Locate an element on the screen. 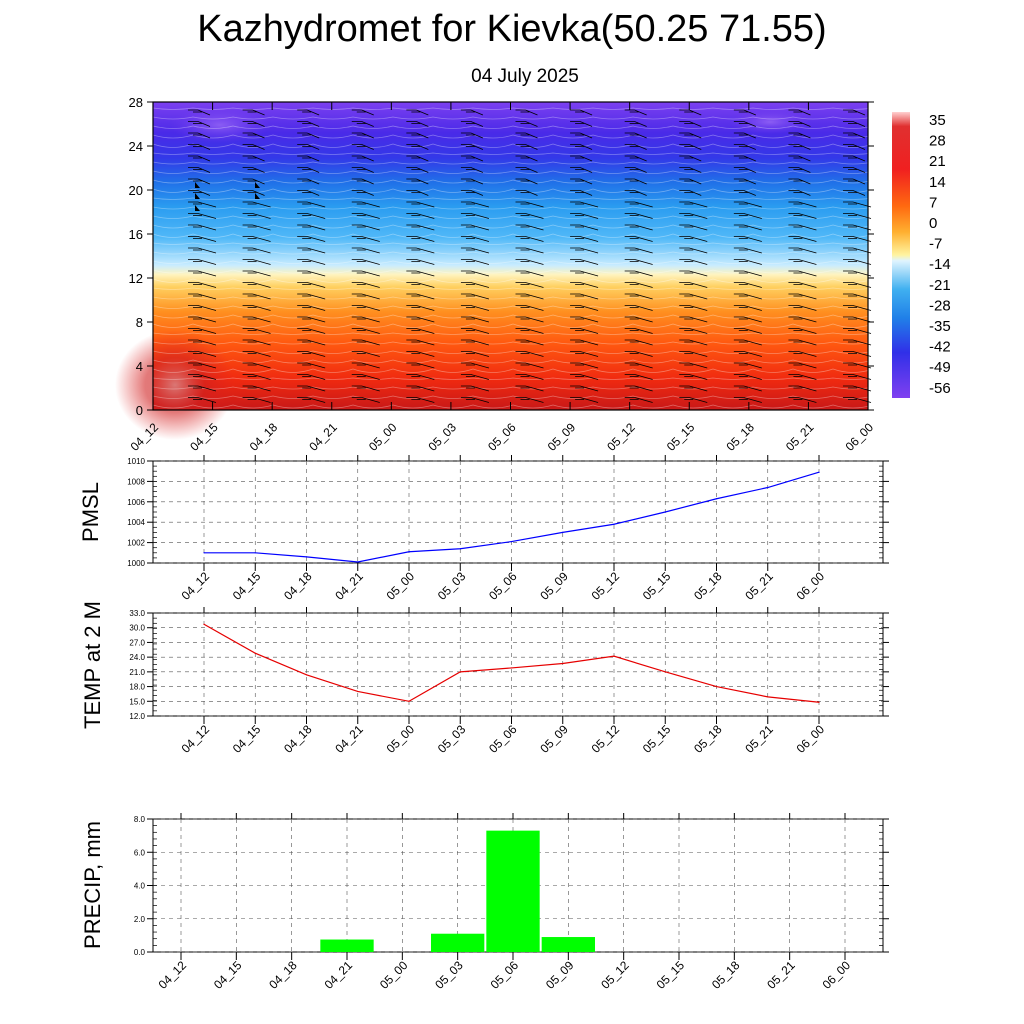 This screenshot has height=1024, width=1024. x-tick-label: 06_00 is located at coordinates (811, 586).